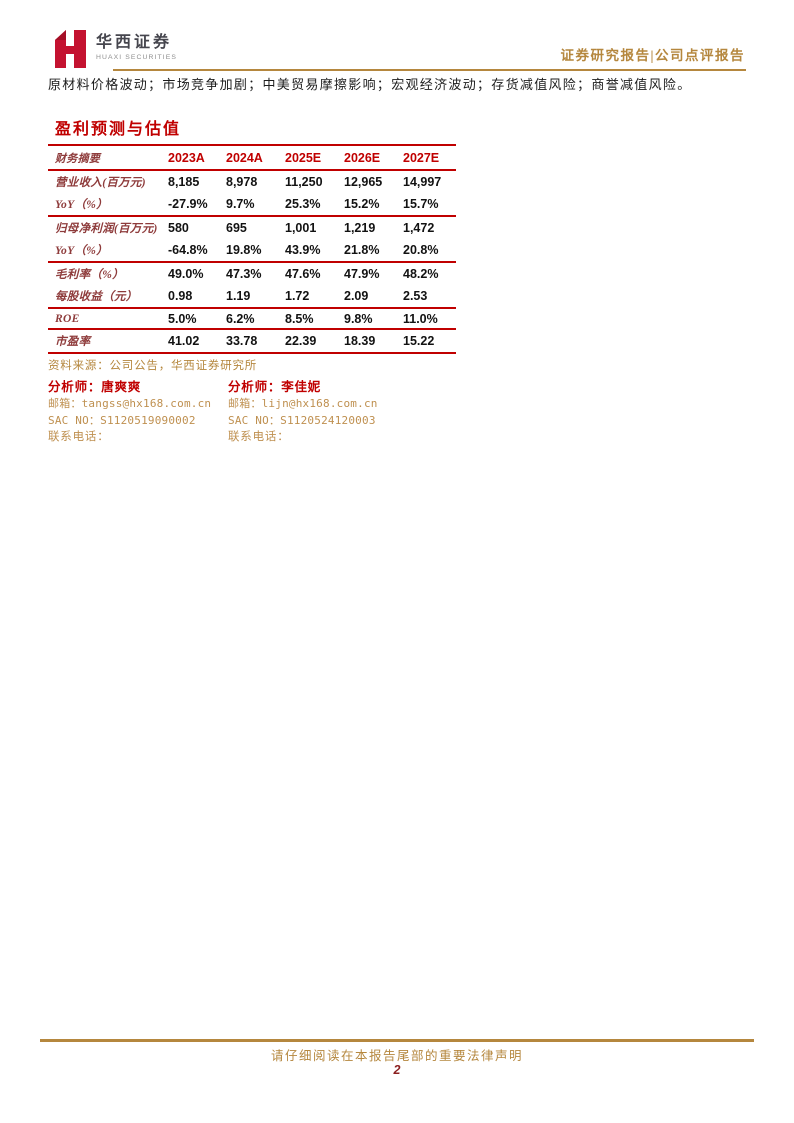 This screenshot has height=1123, width=794. I want to click on column-header: 2025E, so click(303, 158).